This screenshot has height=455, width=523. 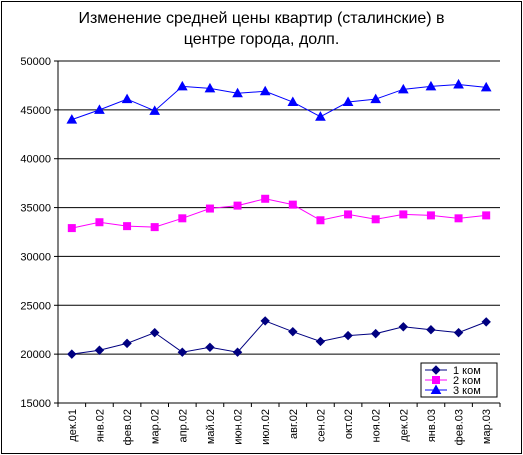 What do you see at coordinates (183, 425) in the screenshot?
I see `x-tick-label: апр.02` at bounding box center [183, 425].